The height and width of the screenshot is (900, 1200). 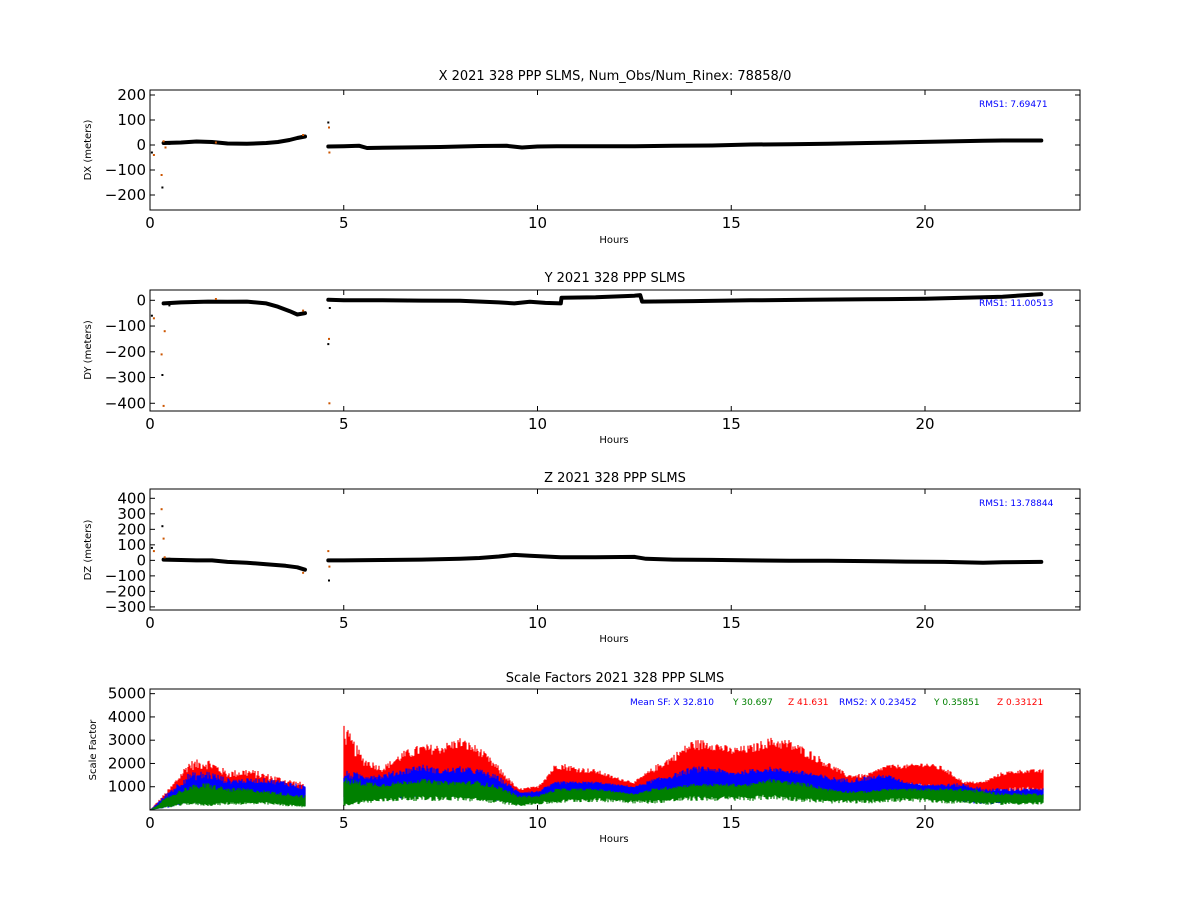 I want to click on dz-ytick-label: 300, so click(x=131, y=514).